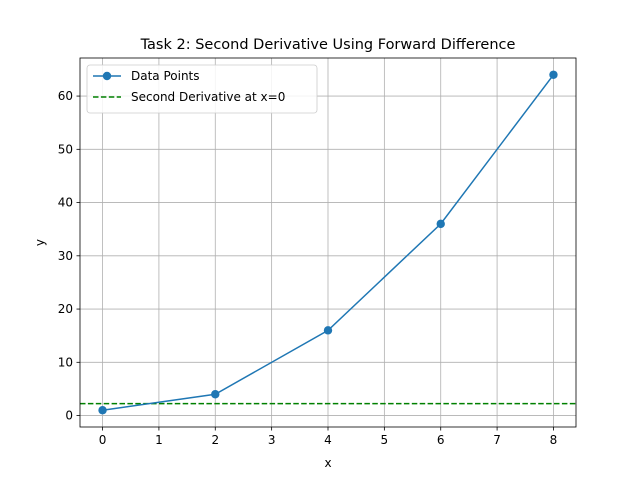  I want to click on x-tick-label: 5, so click(385, 440).